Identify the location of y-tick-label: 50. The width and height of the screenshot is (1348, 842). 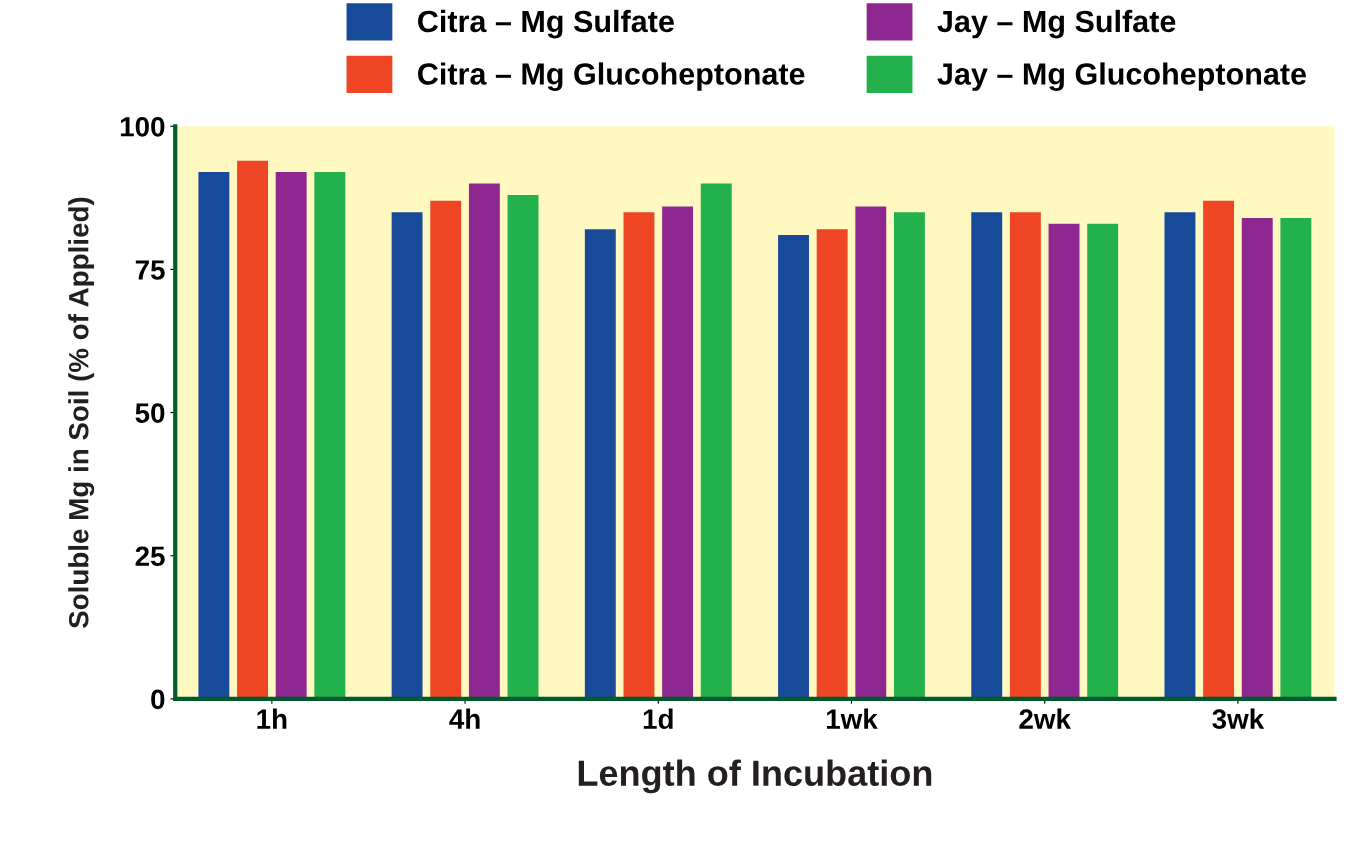
(150, 413).